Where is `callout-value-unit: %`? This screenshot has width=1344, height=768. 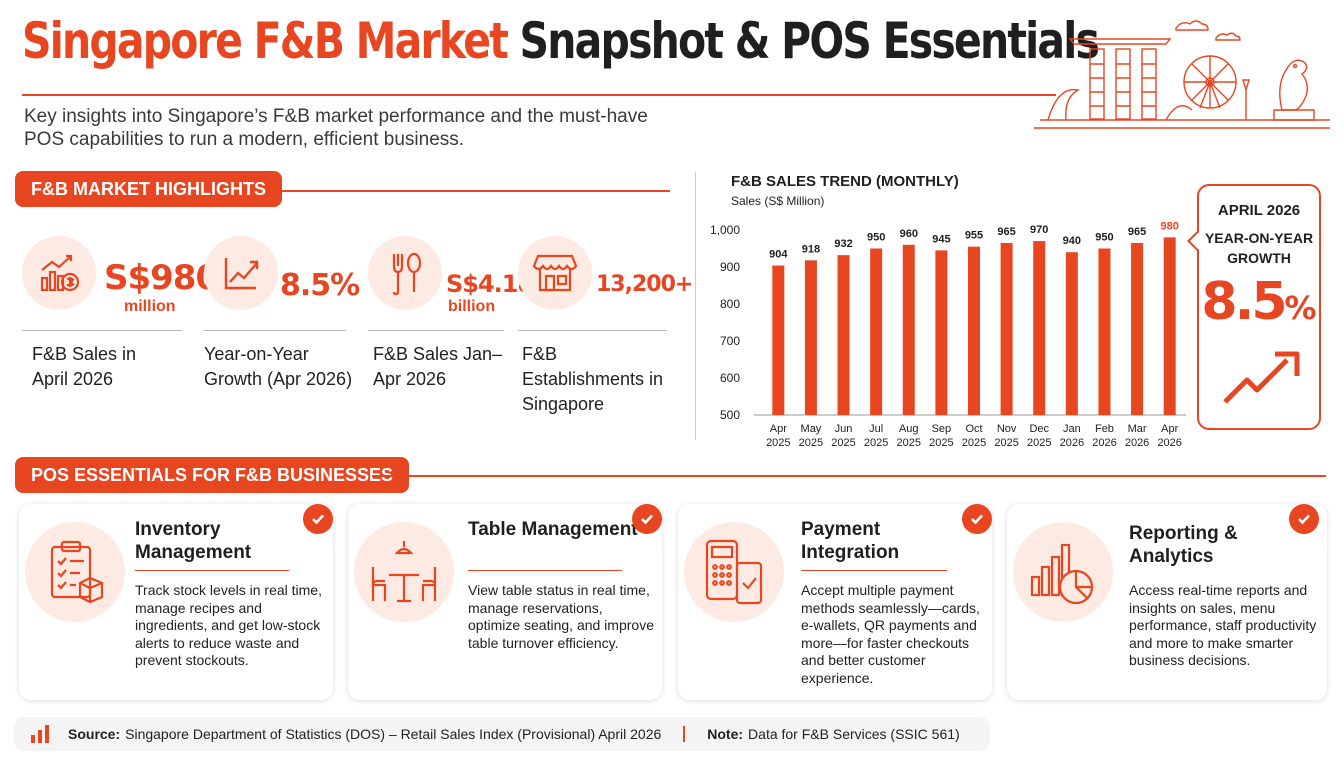
callout-value-unit: % is located at coordinates (1300, 308).